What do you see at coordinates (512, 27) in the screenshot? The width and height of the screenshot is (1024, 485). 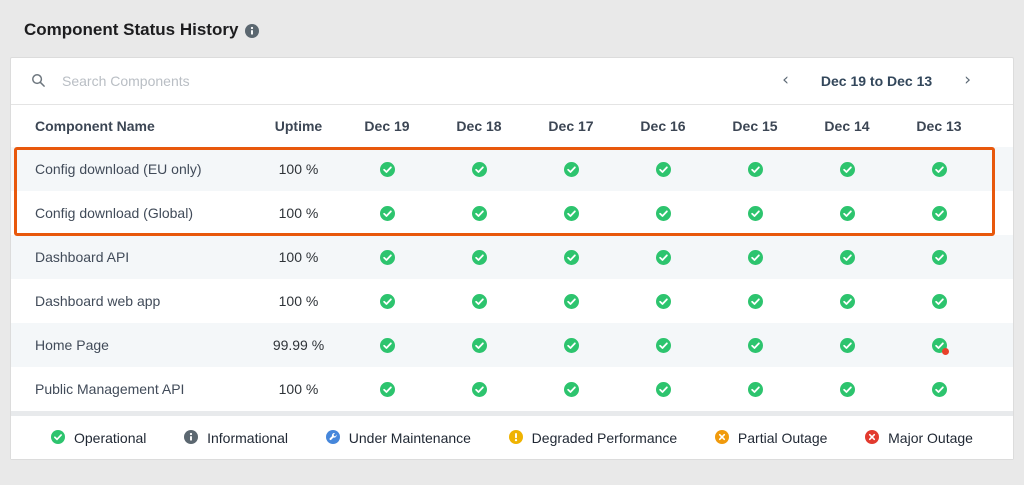 I see `page-header: Component Status History` at bounding box center [512, 27].